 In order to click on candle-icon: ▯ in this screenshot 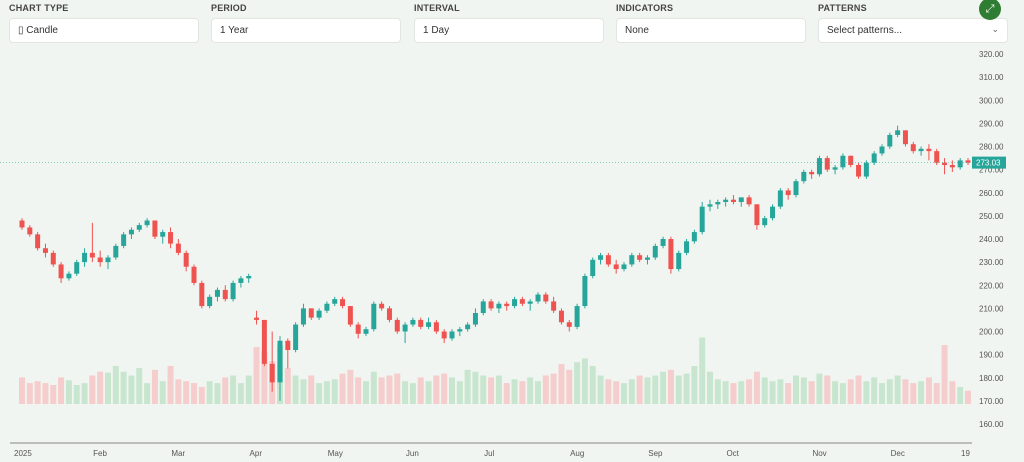, I will do `click(21, 30)`.